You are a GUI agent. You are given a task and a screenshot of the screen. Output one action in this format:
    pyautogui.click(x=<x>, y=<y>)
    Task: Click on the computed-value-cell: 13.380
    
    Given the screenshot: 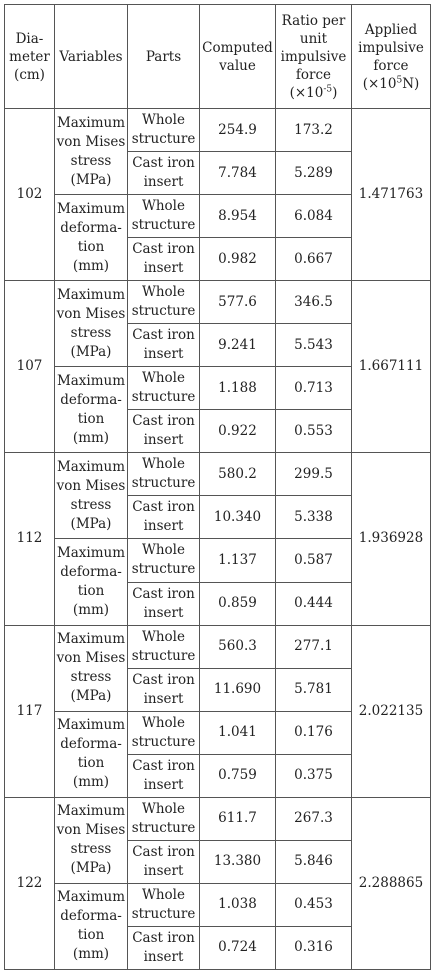 What is the action you would take?
    pyautogui.click(x=237, y=861)
    